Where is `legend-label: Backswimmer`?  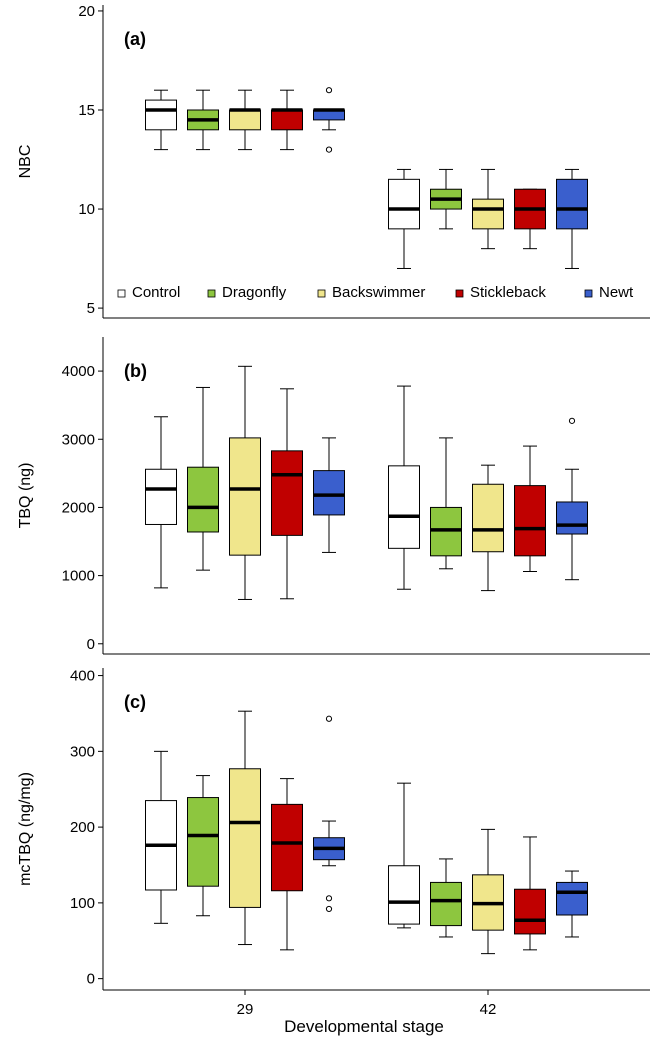 legend-label: Backswimmer is located at coordinates (378, 292).